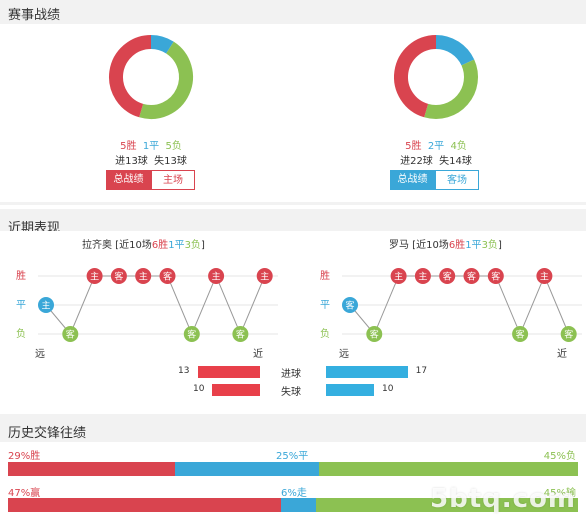 The height and width of the screenshot is (516, 586). I want to click on left-axis-near: 近, so click(258, 354).